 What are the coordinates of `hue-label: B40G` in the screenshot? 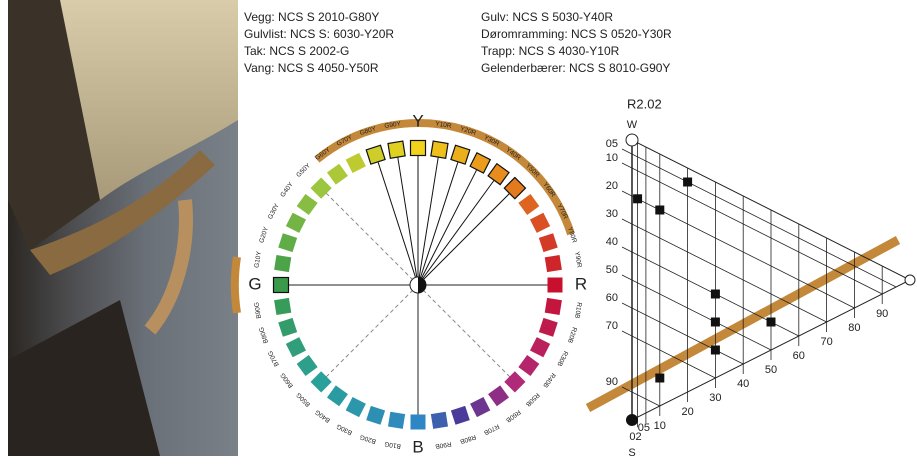 It's located at (323, 415).